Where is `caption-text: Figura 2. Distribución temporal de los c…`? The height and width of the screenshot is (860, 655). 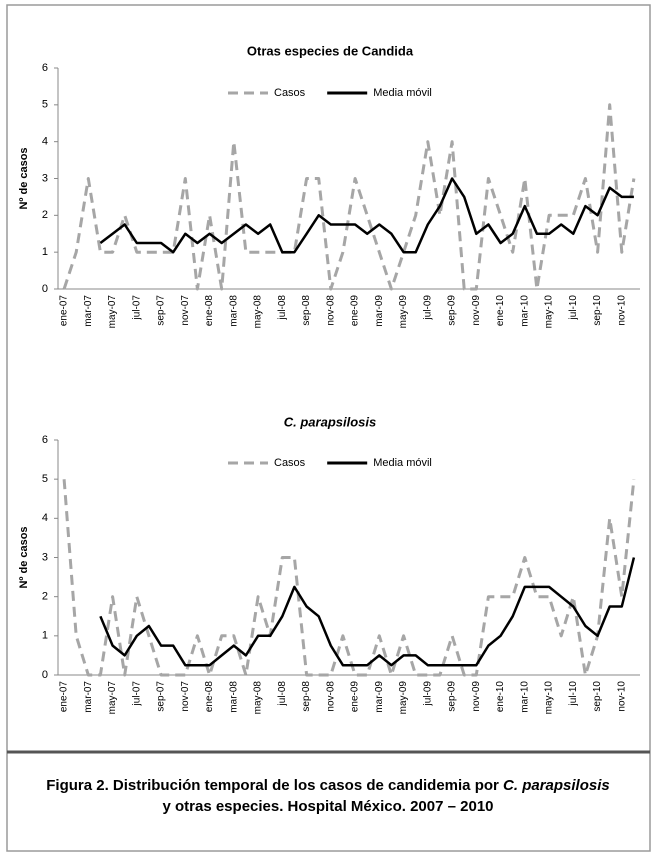
caption-text: Figura 2. Distribución temporal de los c… is located at coordinates (274, 785).